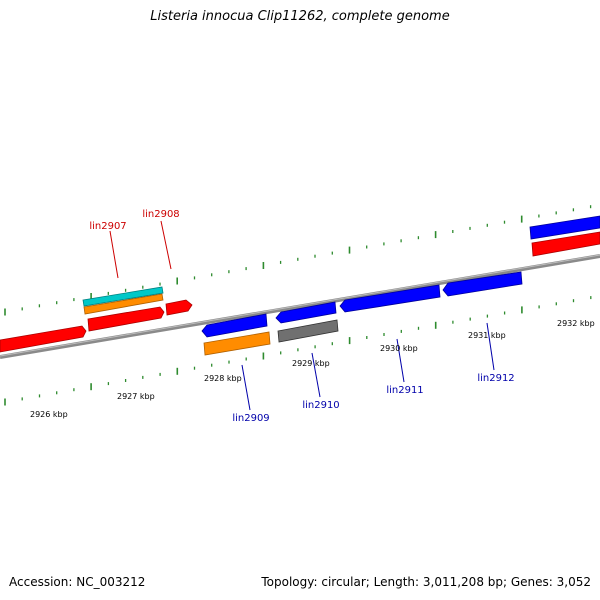 The image size is (600, 600). I want to click on gene-label-lin2911: lin2911, so click(404, 390).